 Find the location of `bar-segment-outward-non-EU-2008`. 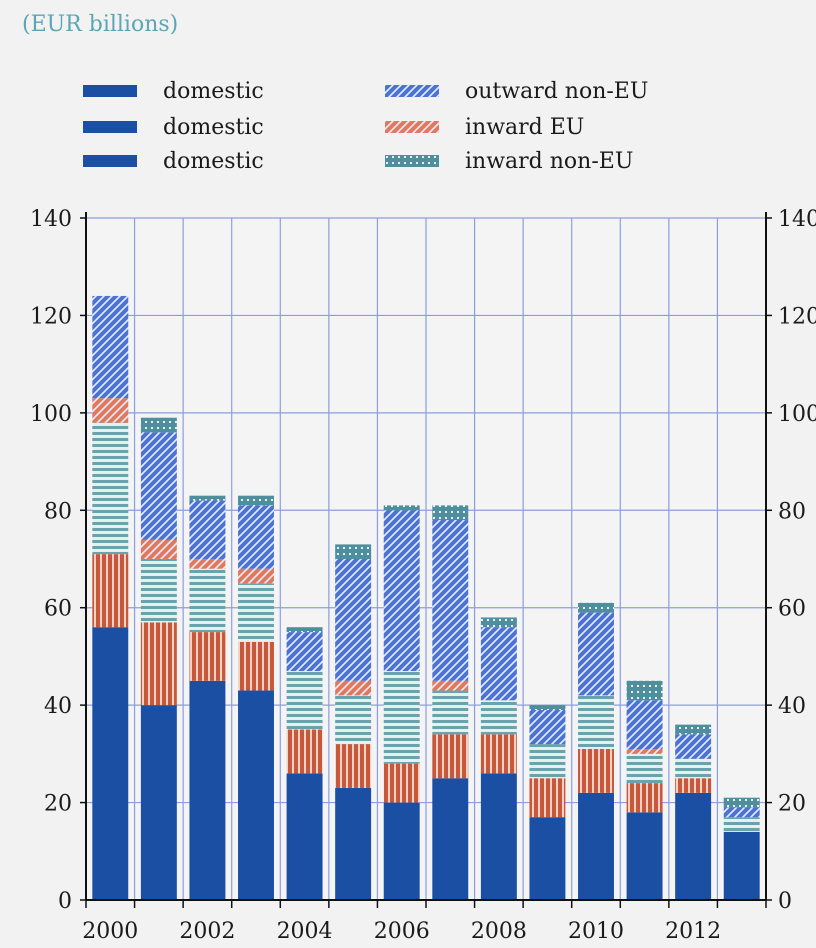

bar-segment-outward-non-EU-2008 is located at coordinates (498, 664).